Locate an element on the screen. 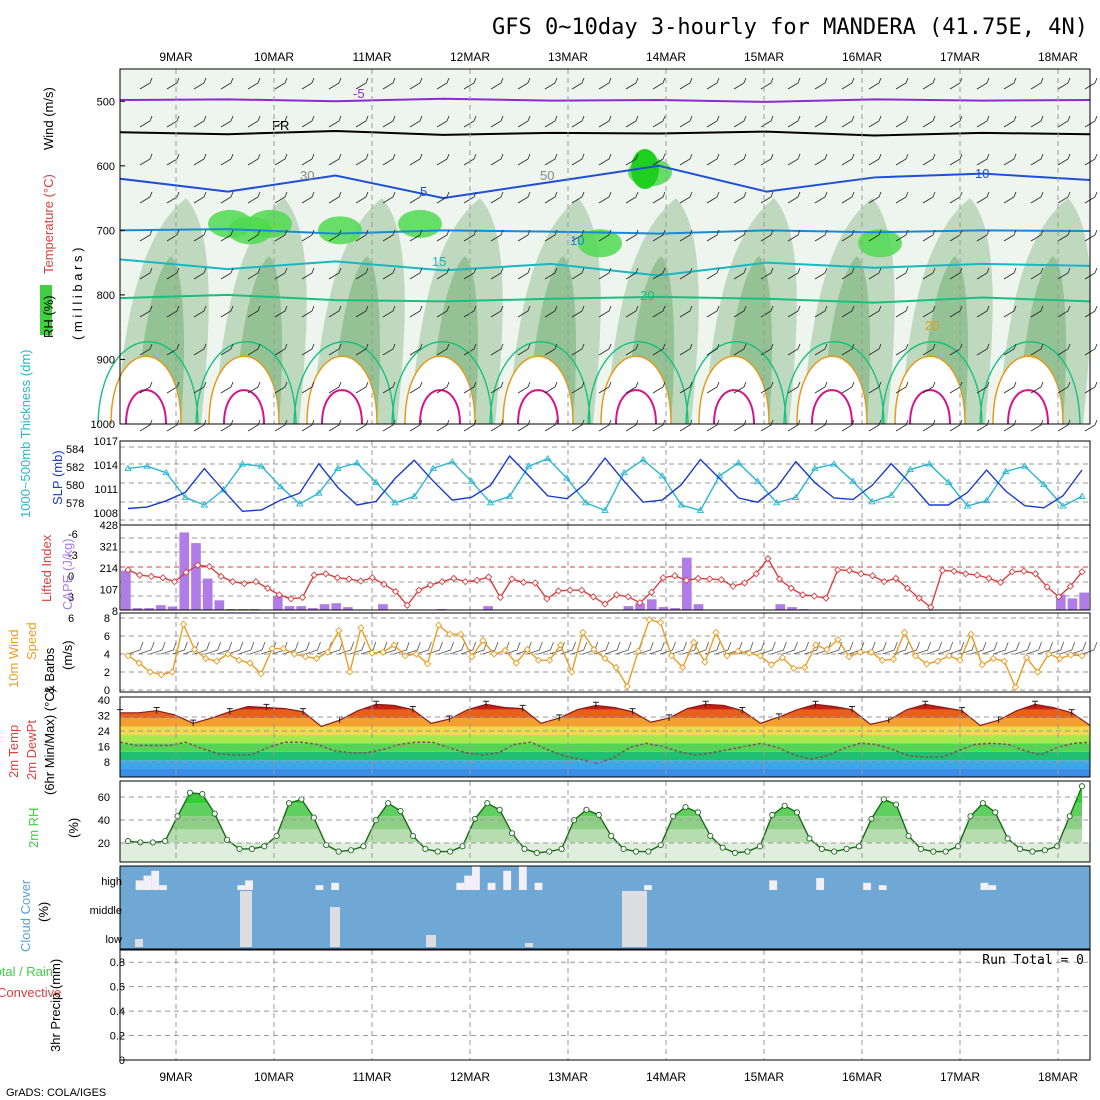 The width and height of the screenshot is (1100, 1100). cape-axis-label: CAPE (J/kg) is located at coordinates (67, 574).